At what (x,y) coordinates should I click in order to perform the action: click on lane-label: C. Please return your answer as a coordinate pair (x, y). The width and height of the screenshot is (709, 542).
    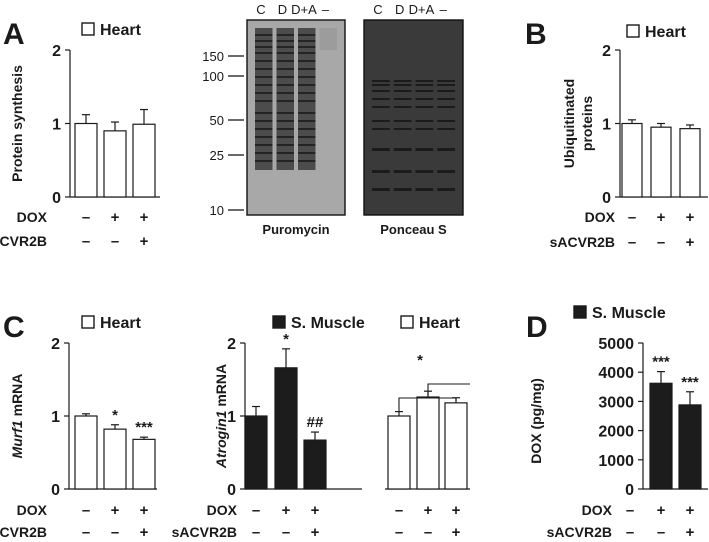
    Looking at the image, I should click on (260, 9).